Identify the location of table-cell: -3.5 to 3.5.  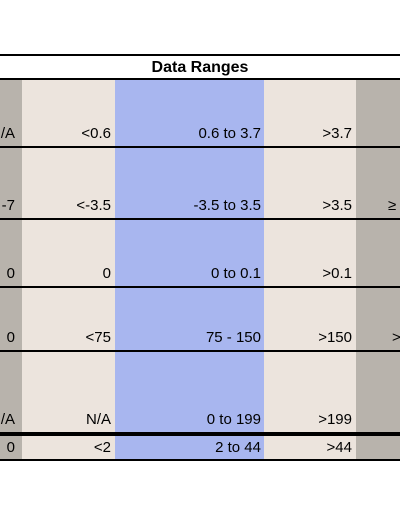
(227, 205).